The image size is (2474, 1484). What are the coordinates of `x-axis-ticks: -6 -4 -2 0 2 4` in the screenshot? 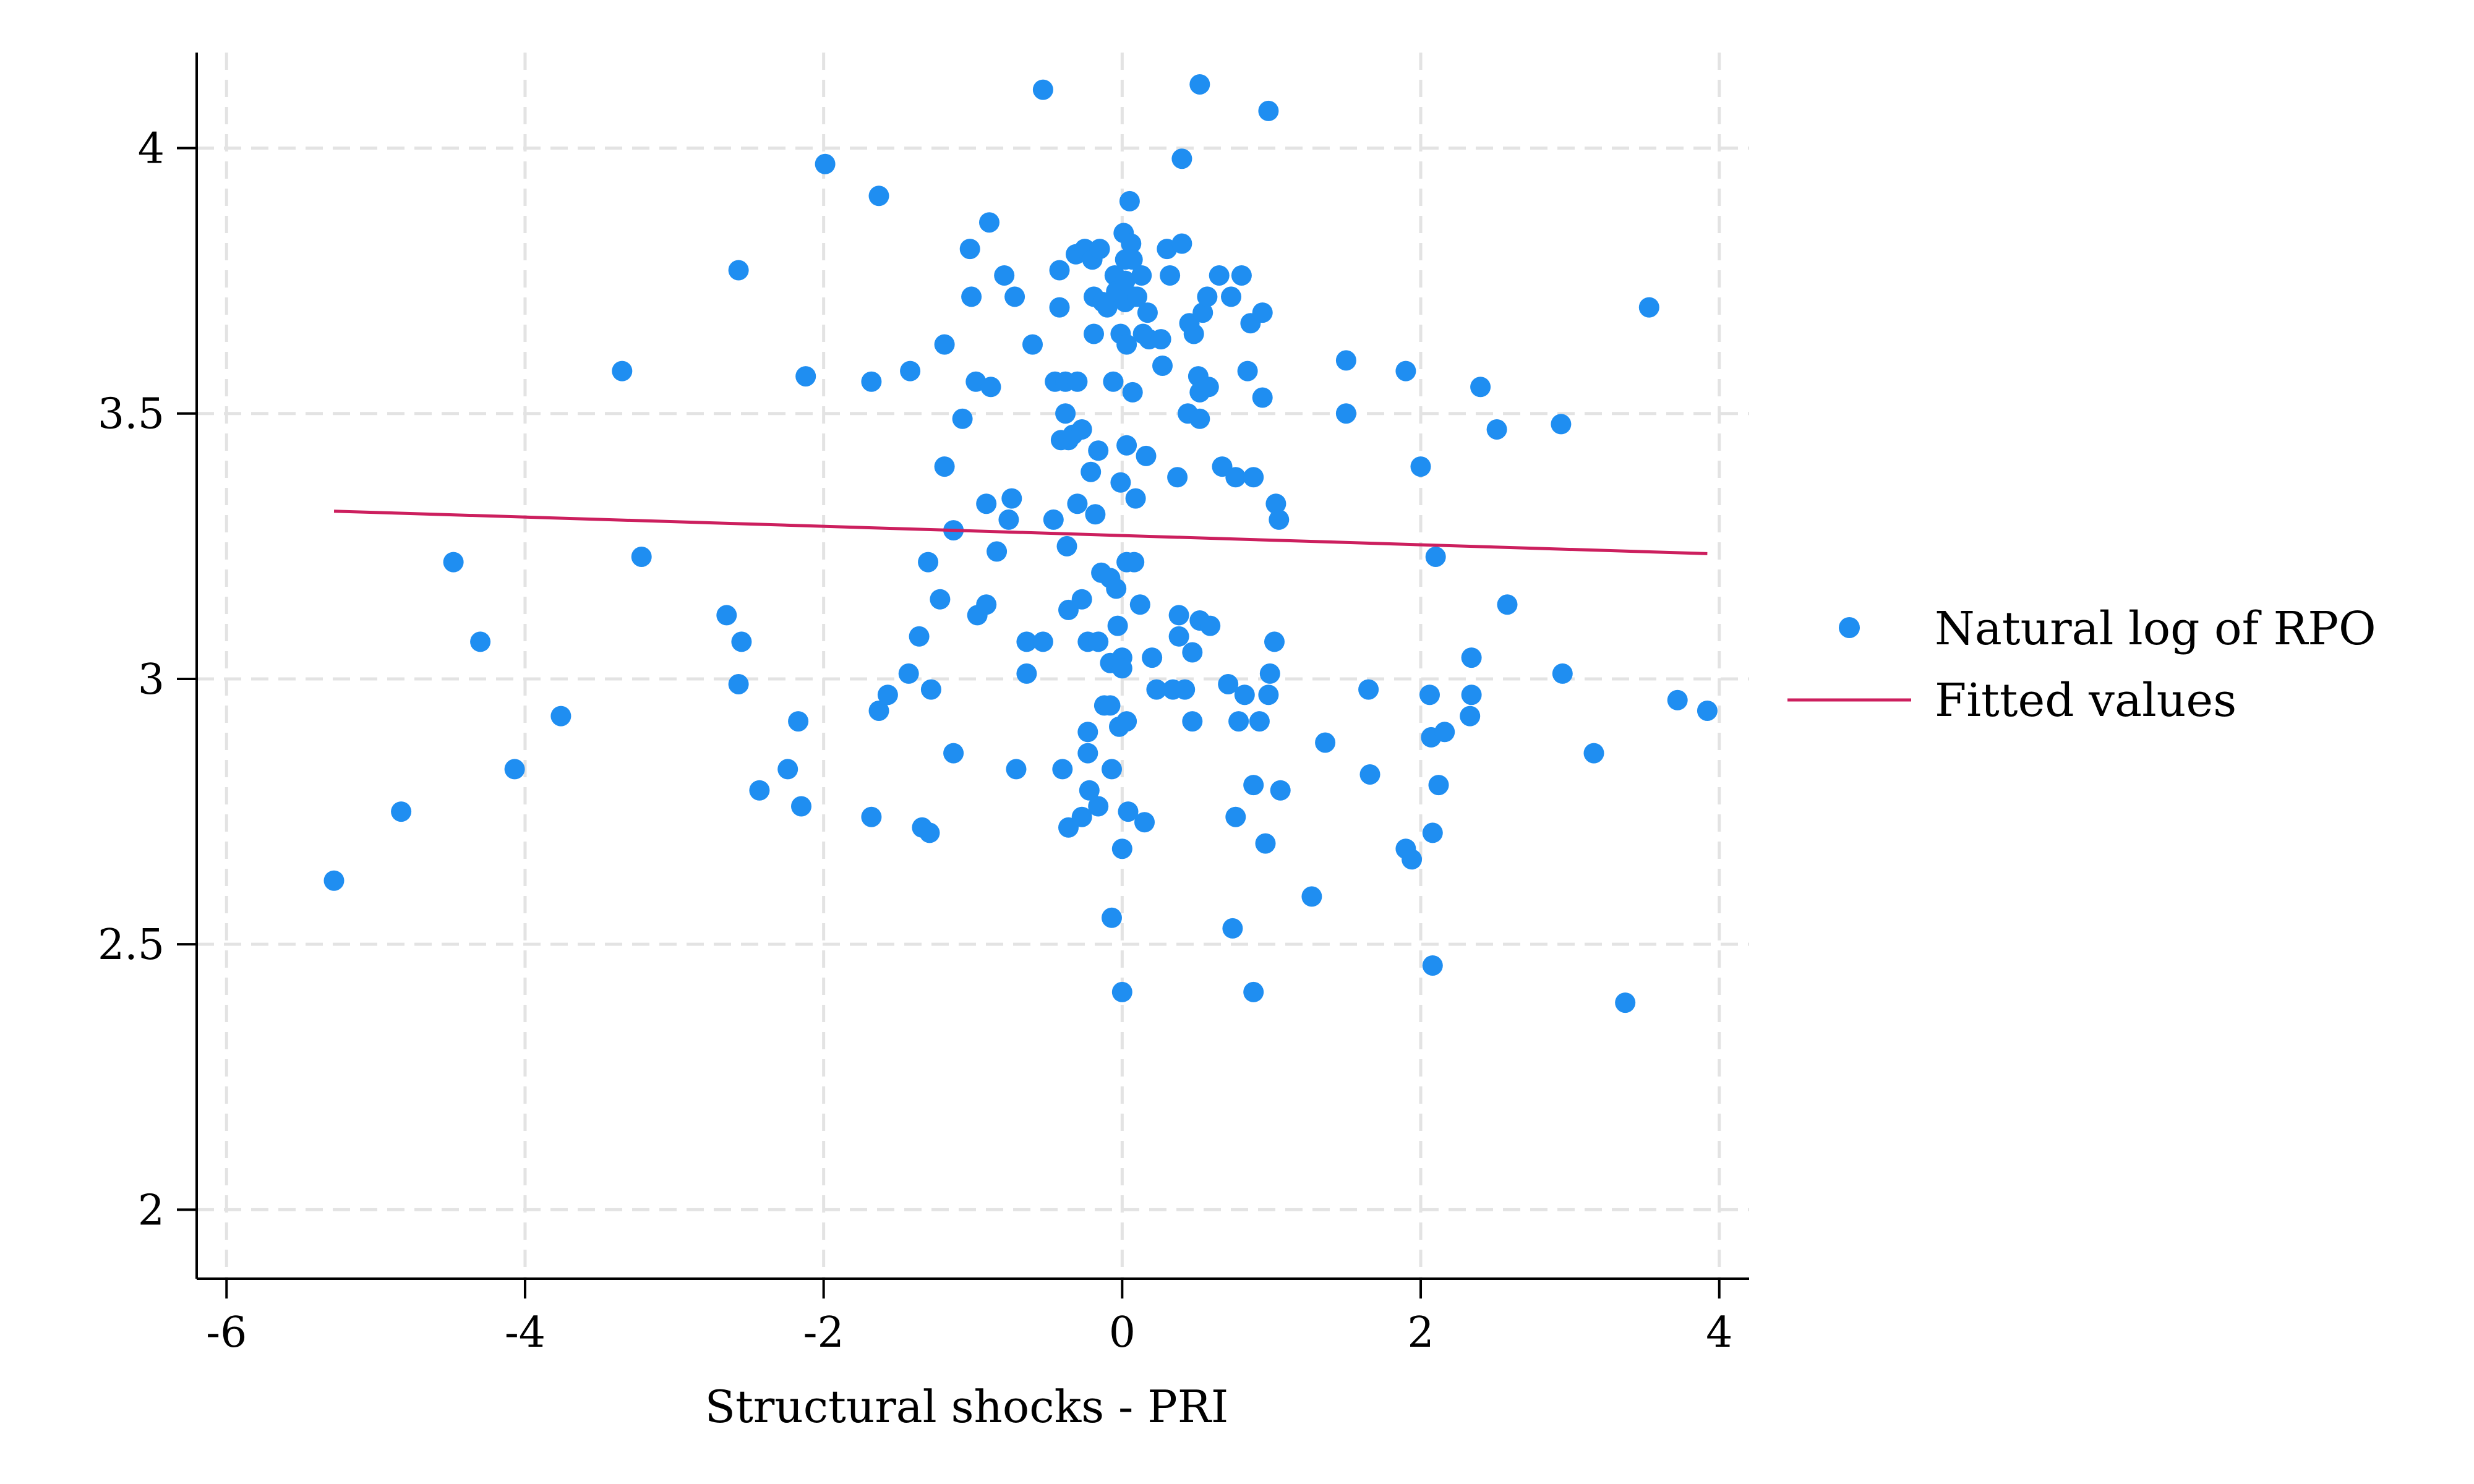 It's located at (969, 1318).